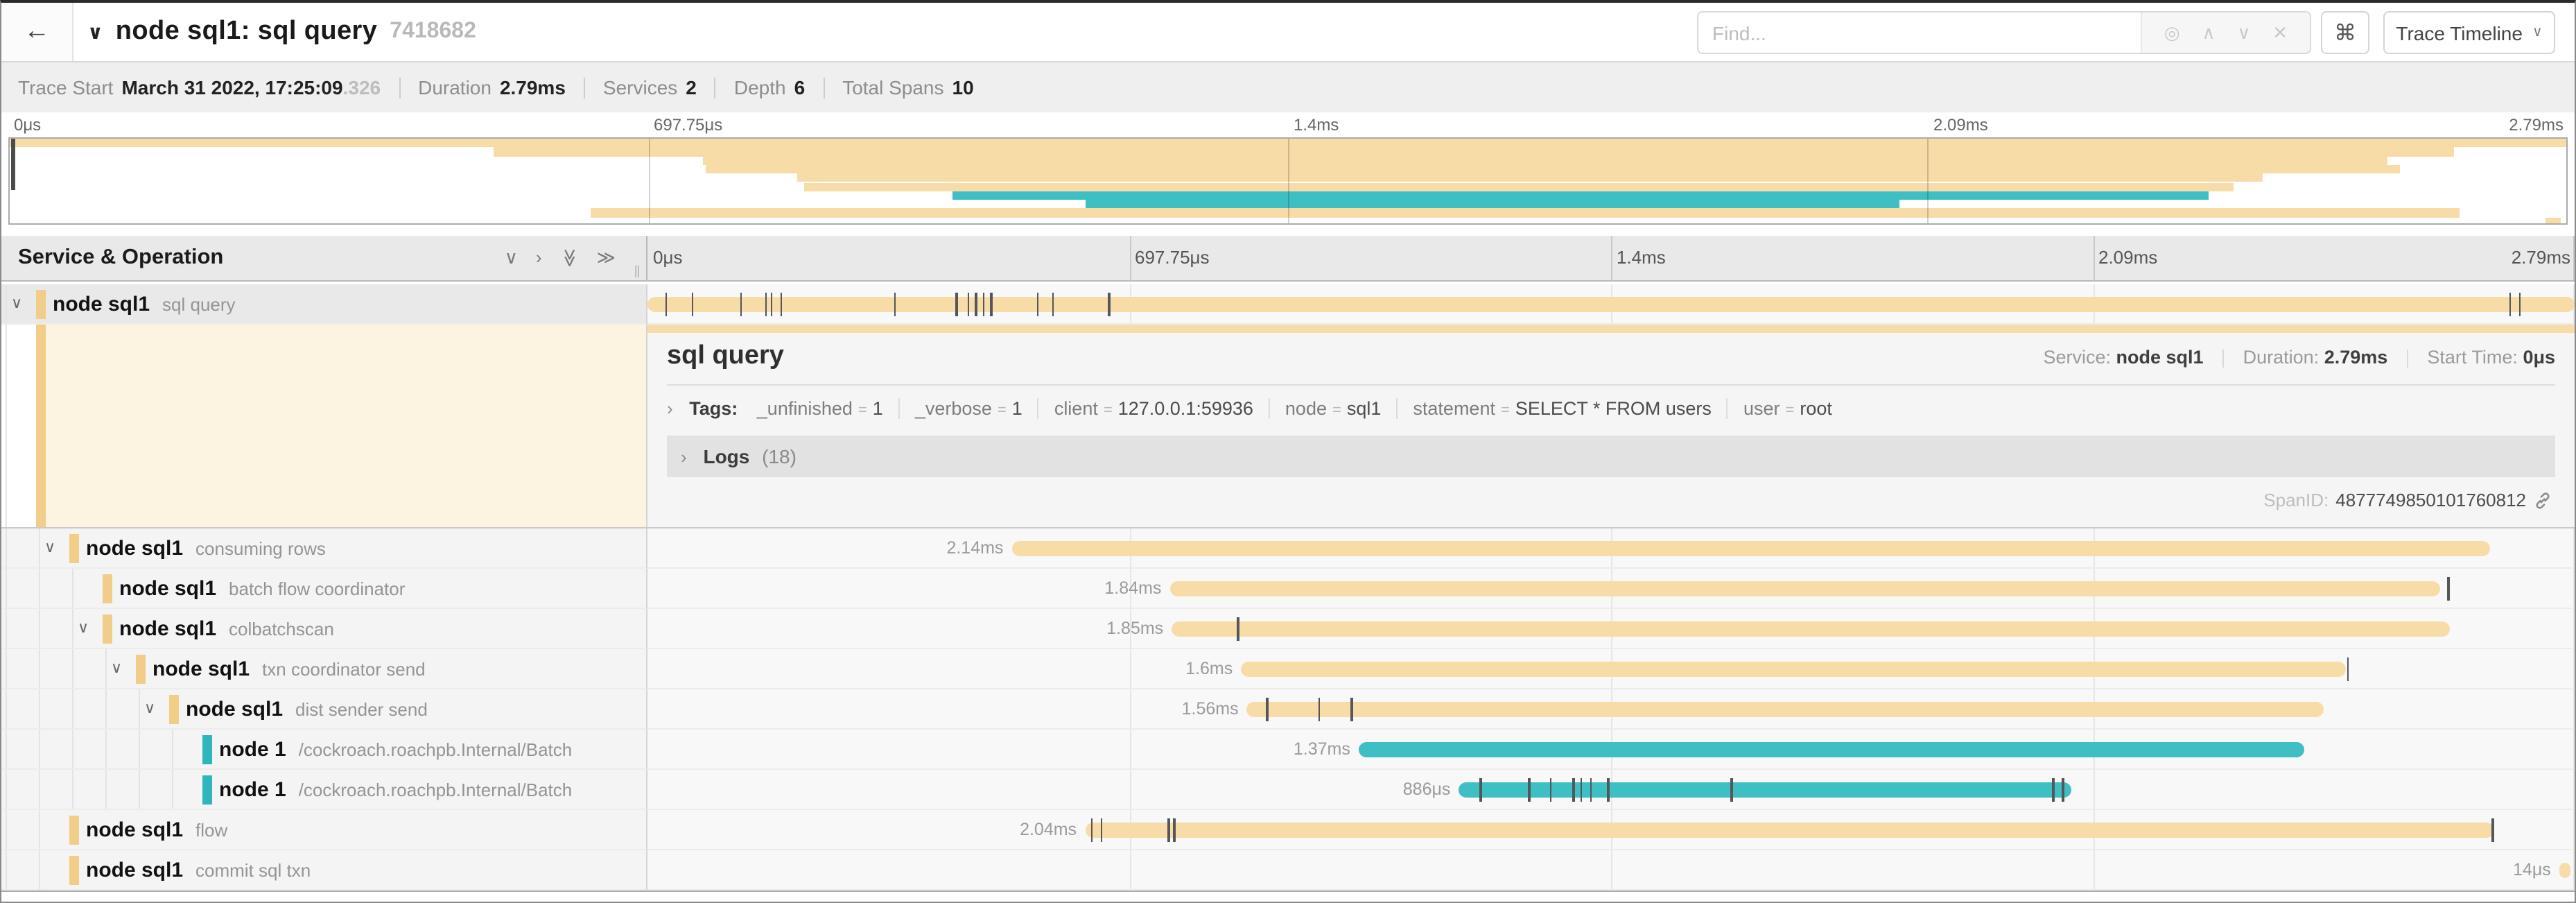  I want to click on span-bar-cell: 1.56ms, so click(1611, 709).